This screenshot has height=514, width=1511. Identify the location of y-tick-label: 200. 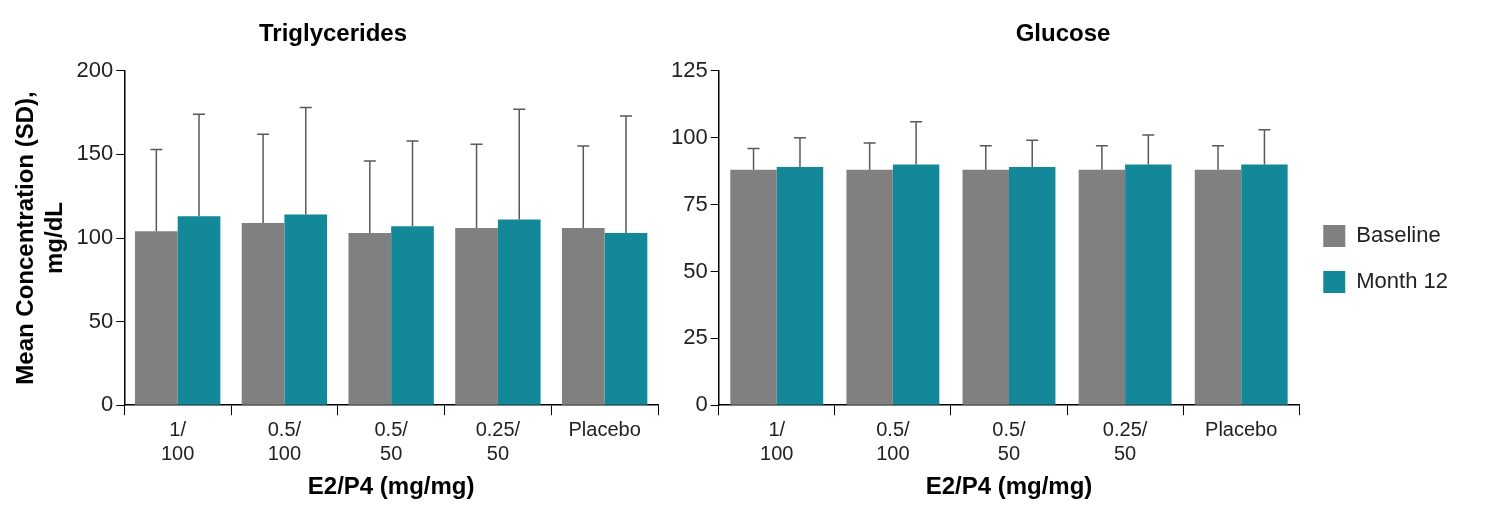
(95, 69).